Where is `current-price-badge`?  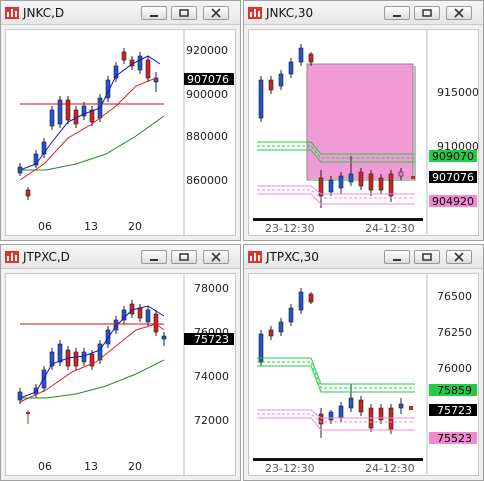
current-price-badge is located at coordinates (453, 177).